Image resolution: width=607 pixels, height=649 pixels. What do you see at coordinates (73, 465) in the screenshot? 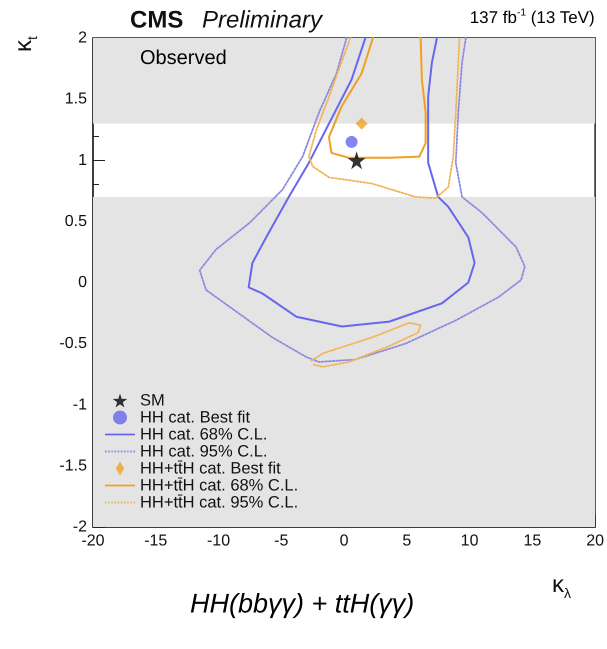
I see `y-tick-label: -1.5` at bounding box center [73, 465].